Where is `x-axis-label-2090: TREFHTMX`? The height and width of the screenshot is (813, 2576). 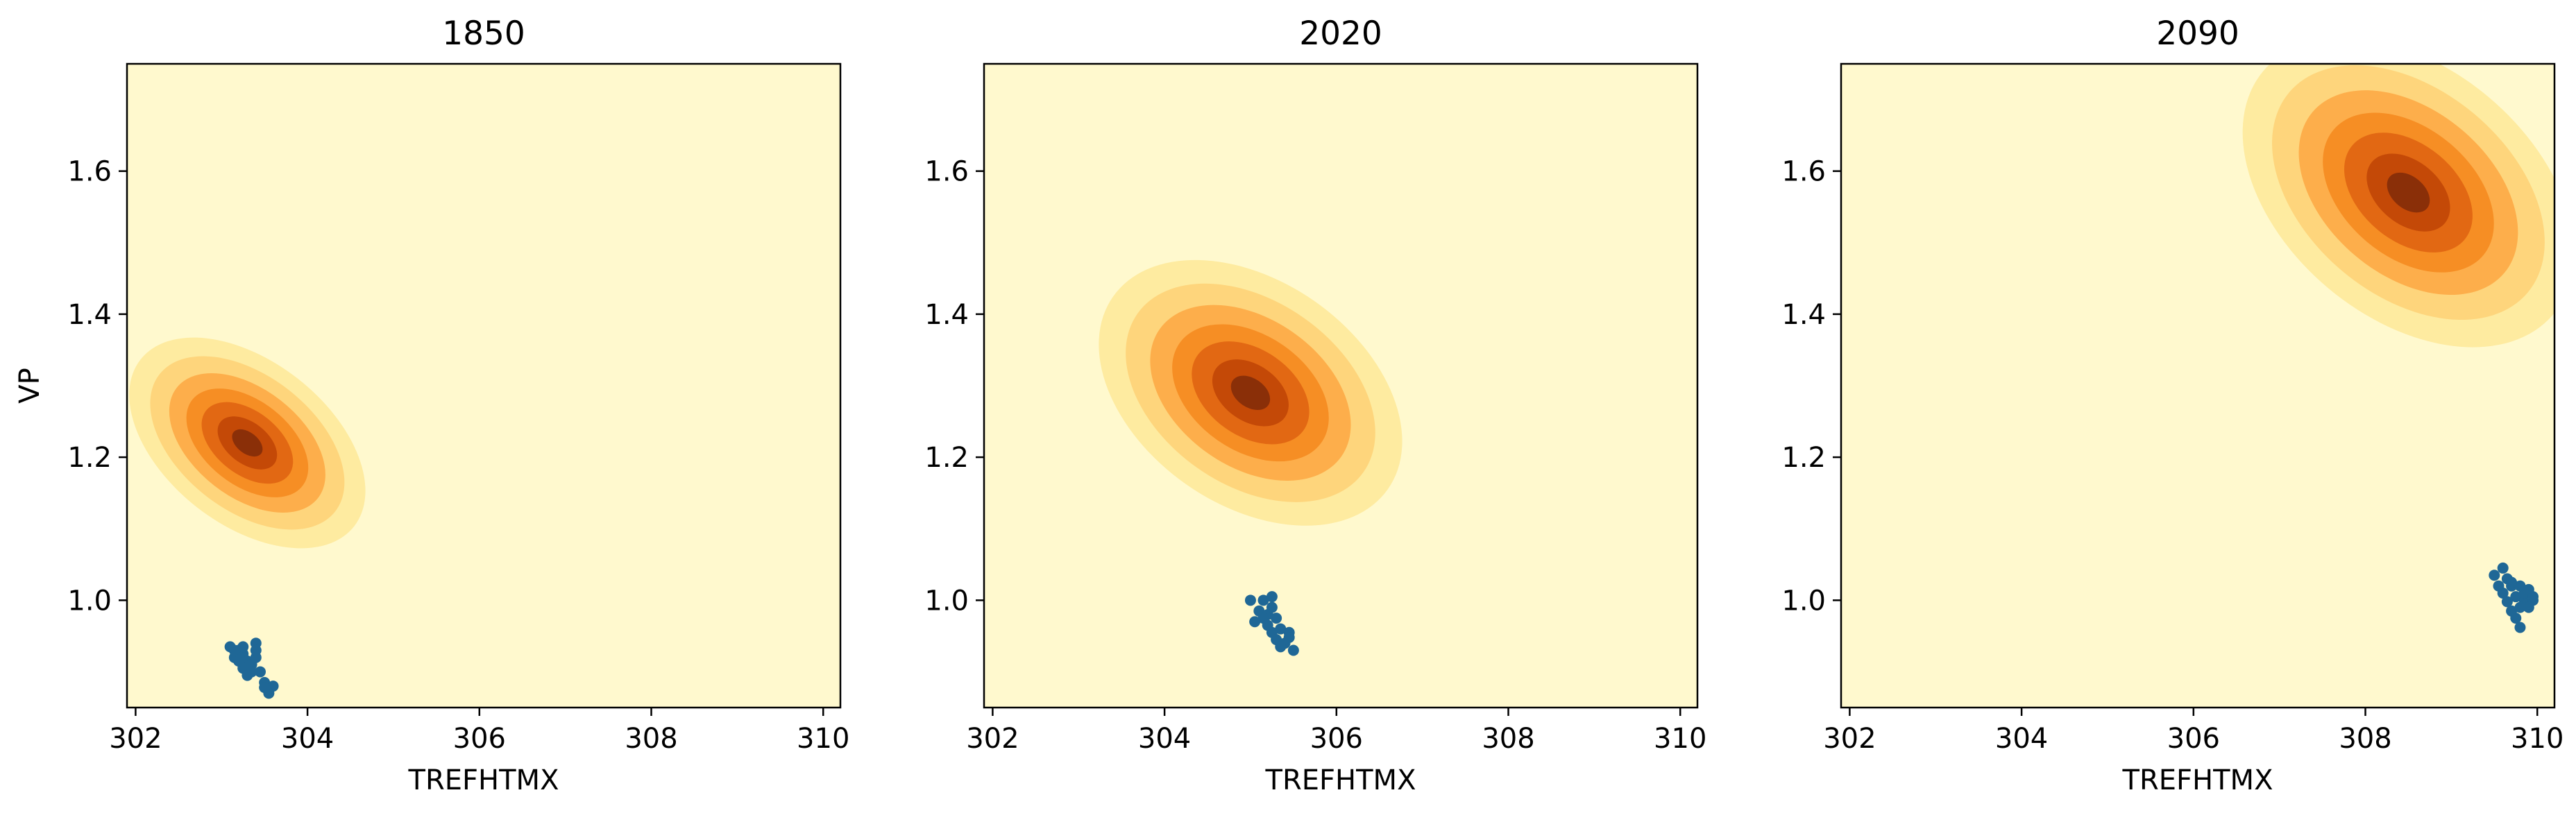 x-axis-label-2090: TREFHTMX is located at coordinates (2198, 780).